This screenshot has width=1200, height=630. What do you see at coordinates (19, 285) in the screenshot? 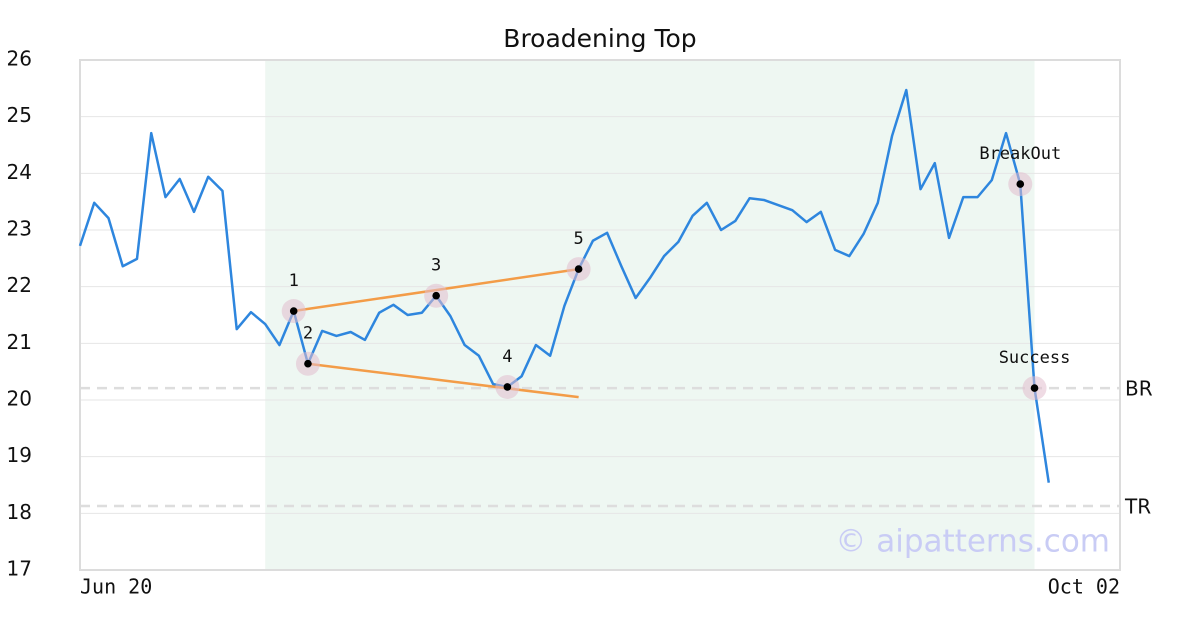
I see `y-tick-label: 22` at bounding box center [19, 285].